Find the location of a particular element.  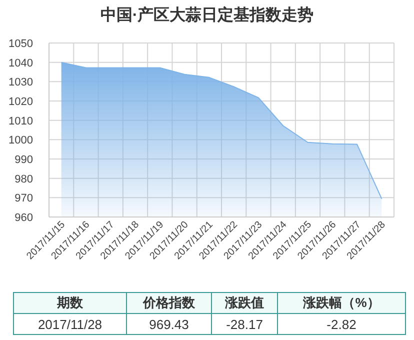

text: 涨跌幅（%） is located at coordinates (342, 303).